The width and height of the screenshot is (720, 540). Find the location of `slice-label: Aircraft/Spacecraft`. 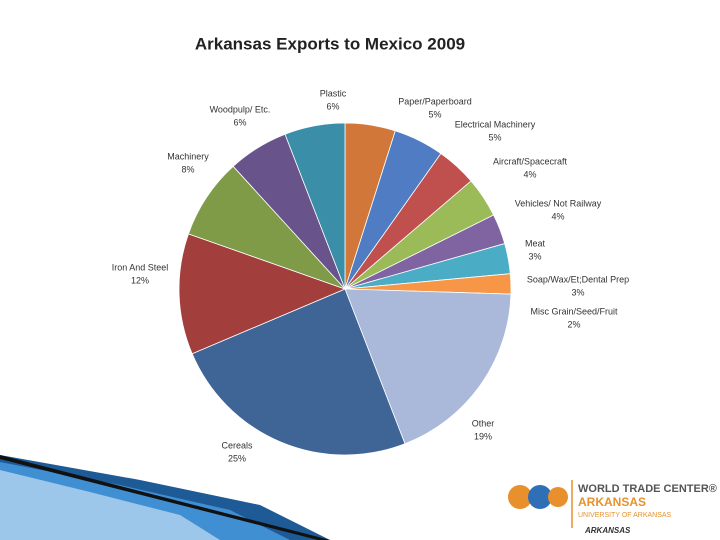

slice-label: Aircraft/Spacecraft is located at coordinates (530, 161).